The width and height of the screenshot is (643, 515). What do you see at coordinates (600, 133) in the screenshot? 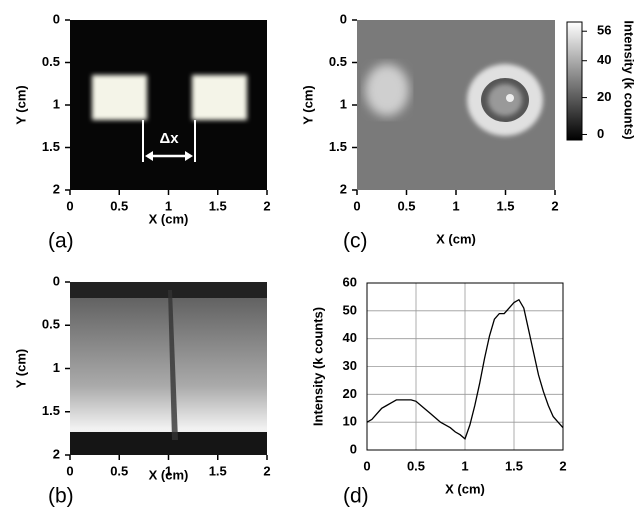
I see `colorbar-tick-label: 0` at bounding box center [600, 133].